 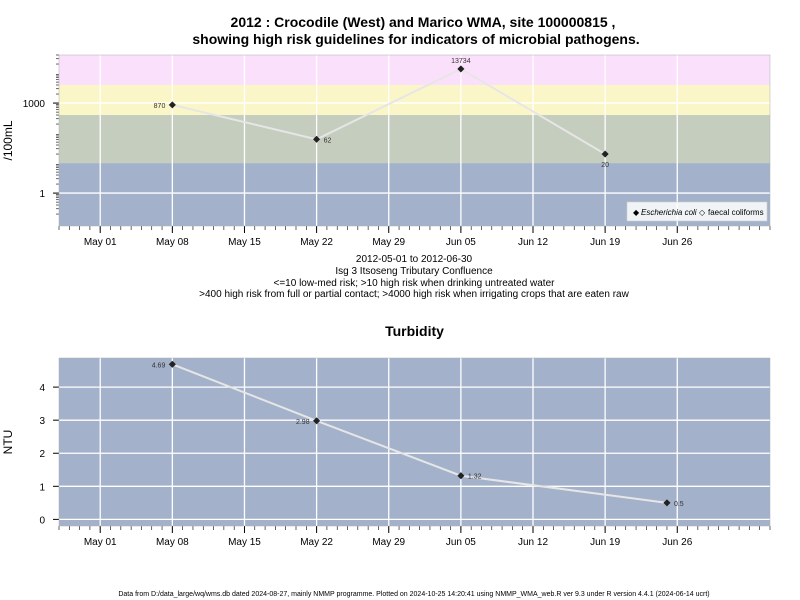 I want to click on legend-entry-label: faecal coliforms, so click(x=736, y=212).